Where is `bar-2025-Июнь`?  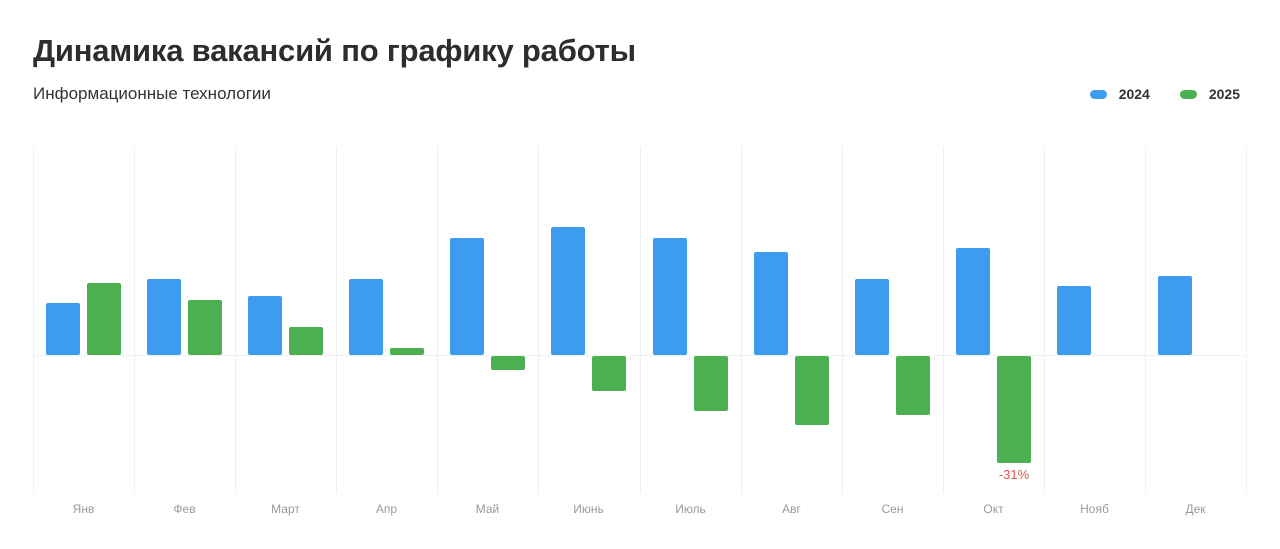 bar-2025-Июнь is located at coordinates (609, 373).